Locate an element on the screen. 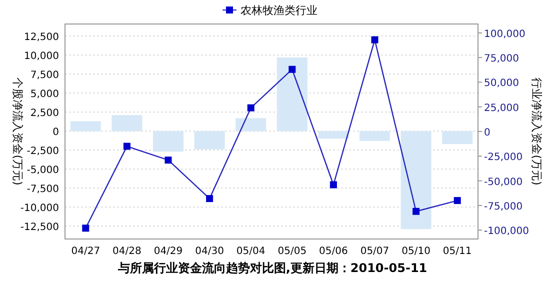 The width and height of the screenshot is (545, 283). y-axis-title: 个股净流入资金(万元) is located at coordinates (17, 132).